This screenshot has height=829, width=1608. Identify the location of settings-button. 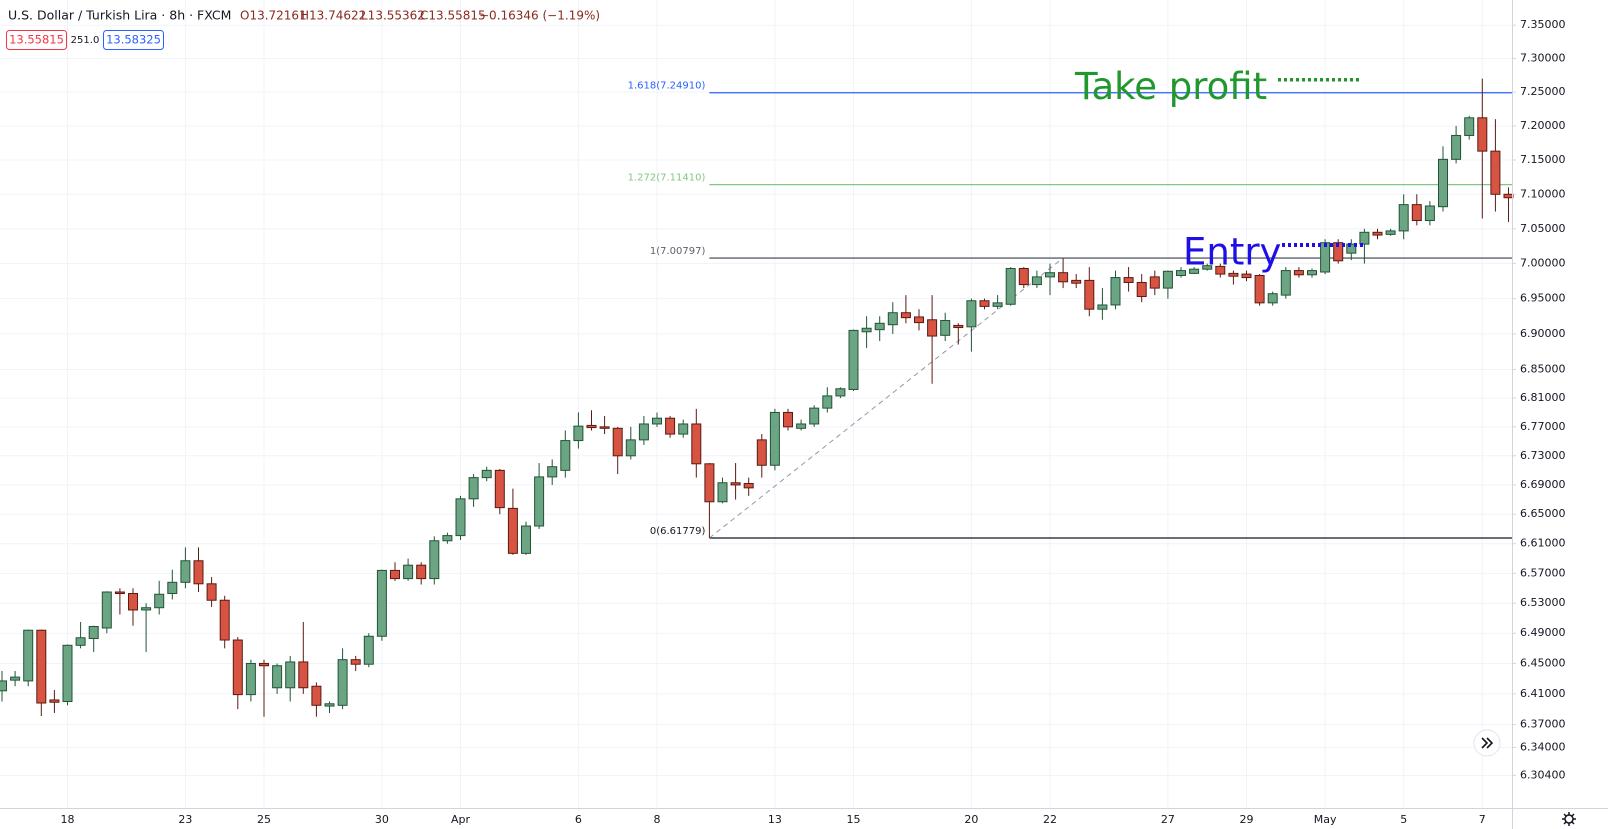
(1569, 819).